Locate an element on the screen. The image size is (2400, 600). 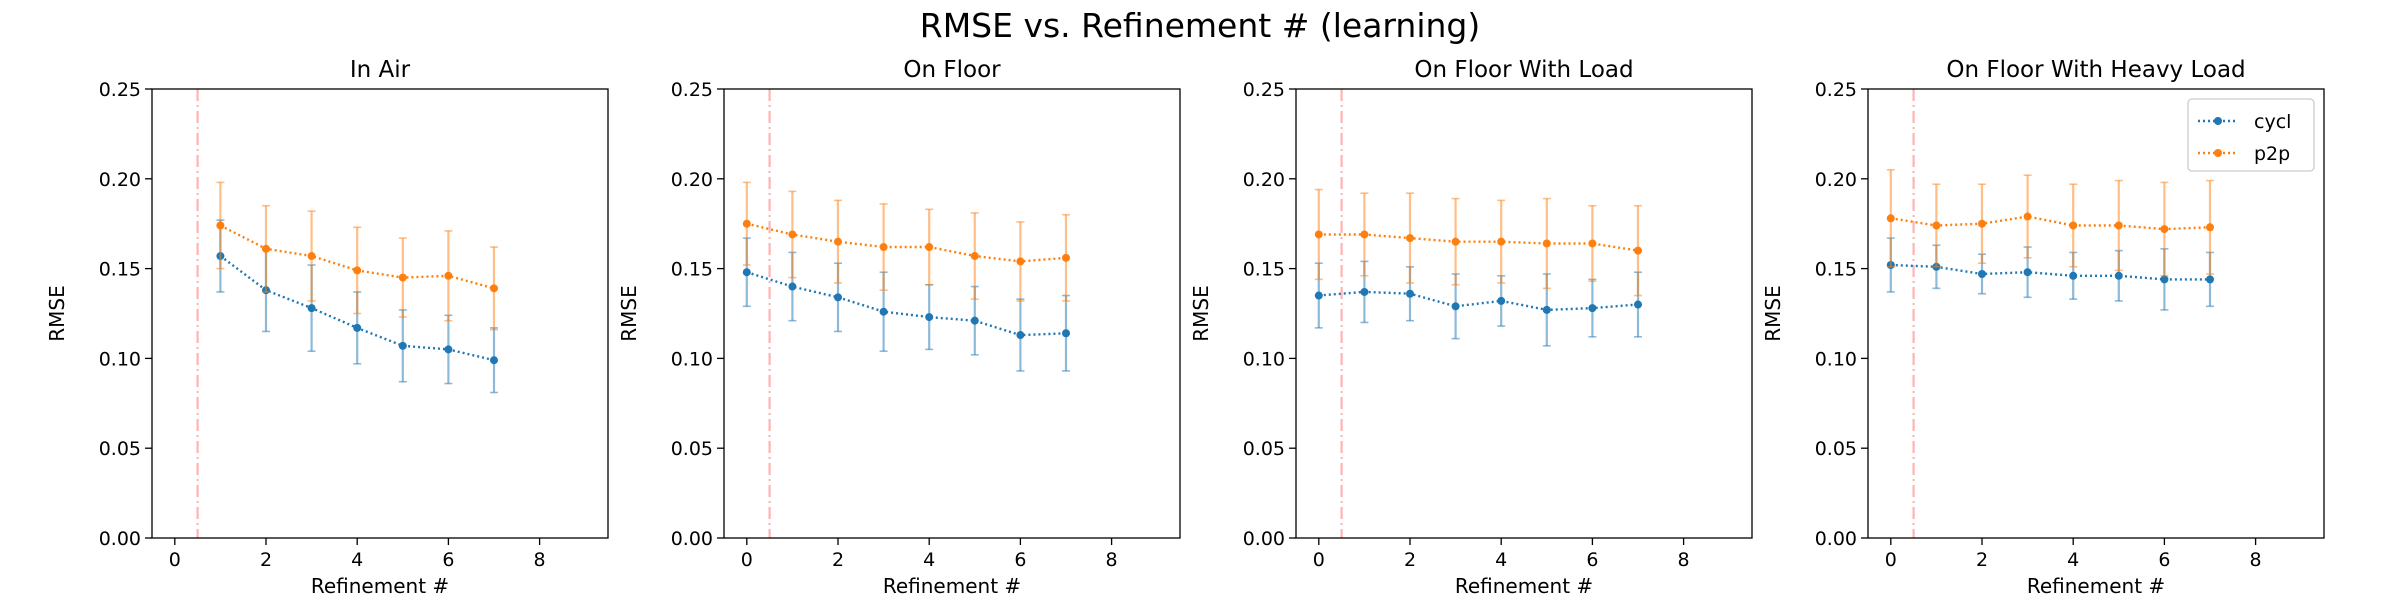
legend: cycl p2p is located at coordinates (2251, 135).